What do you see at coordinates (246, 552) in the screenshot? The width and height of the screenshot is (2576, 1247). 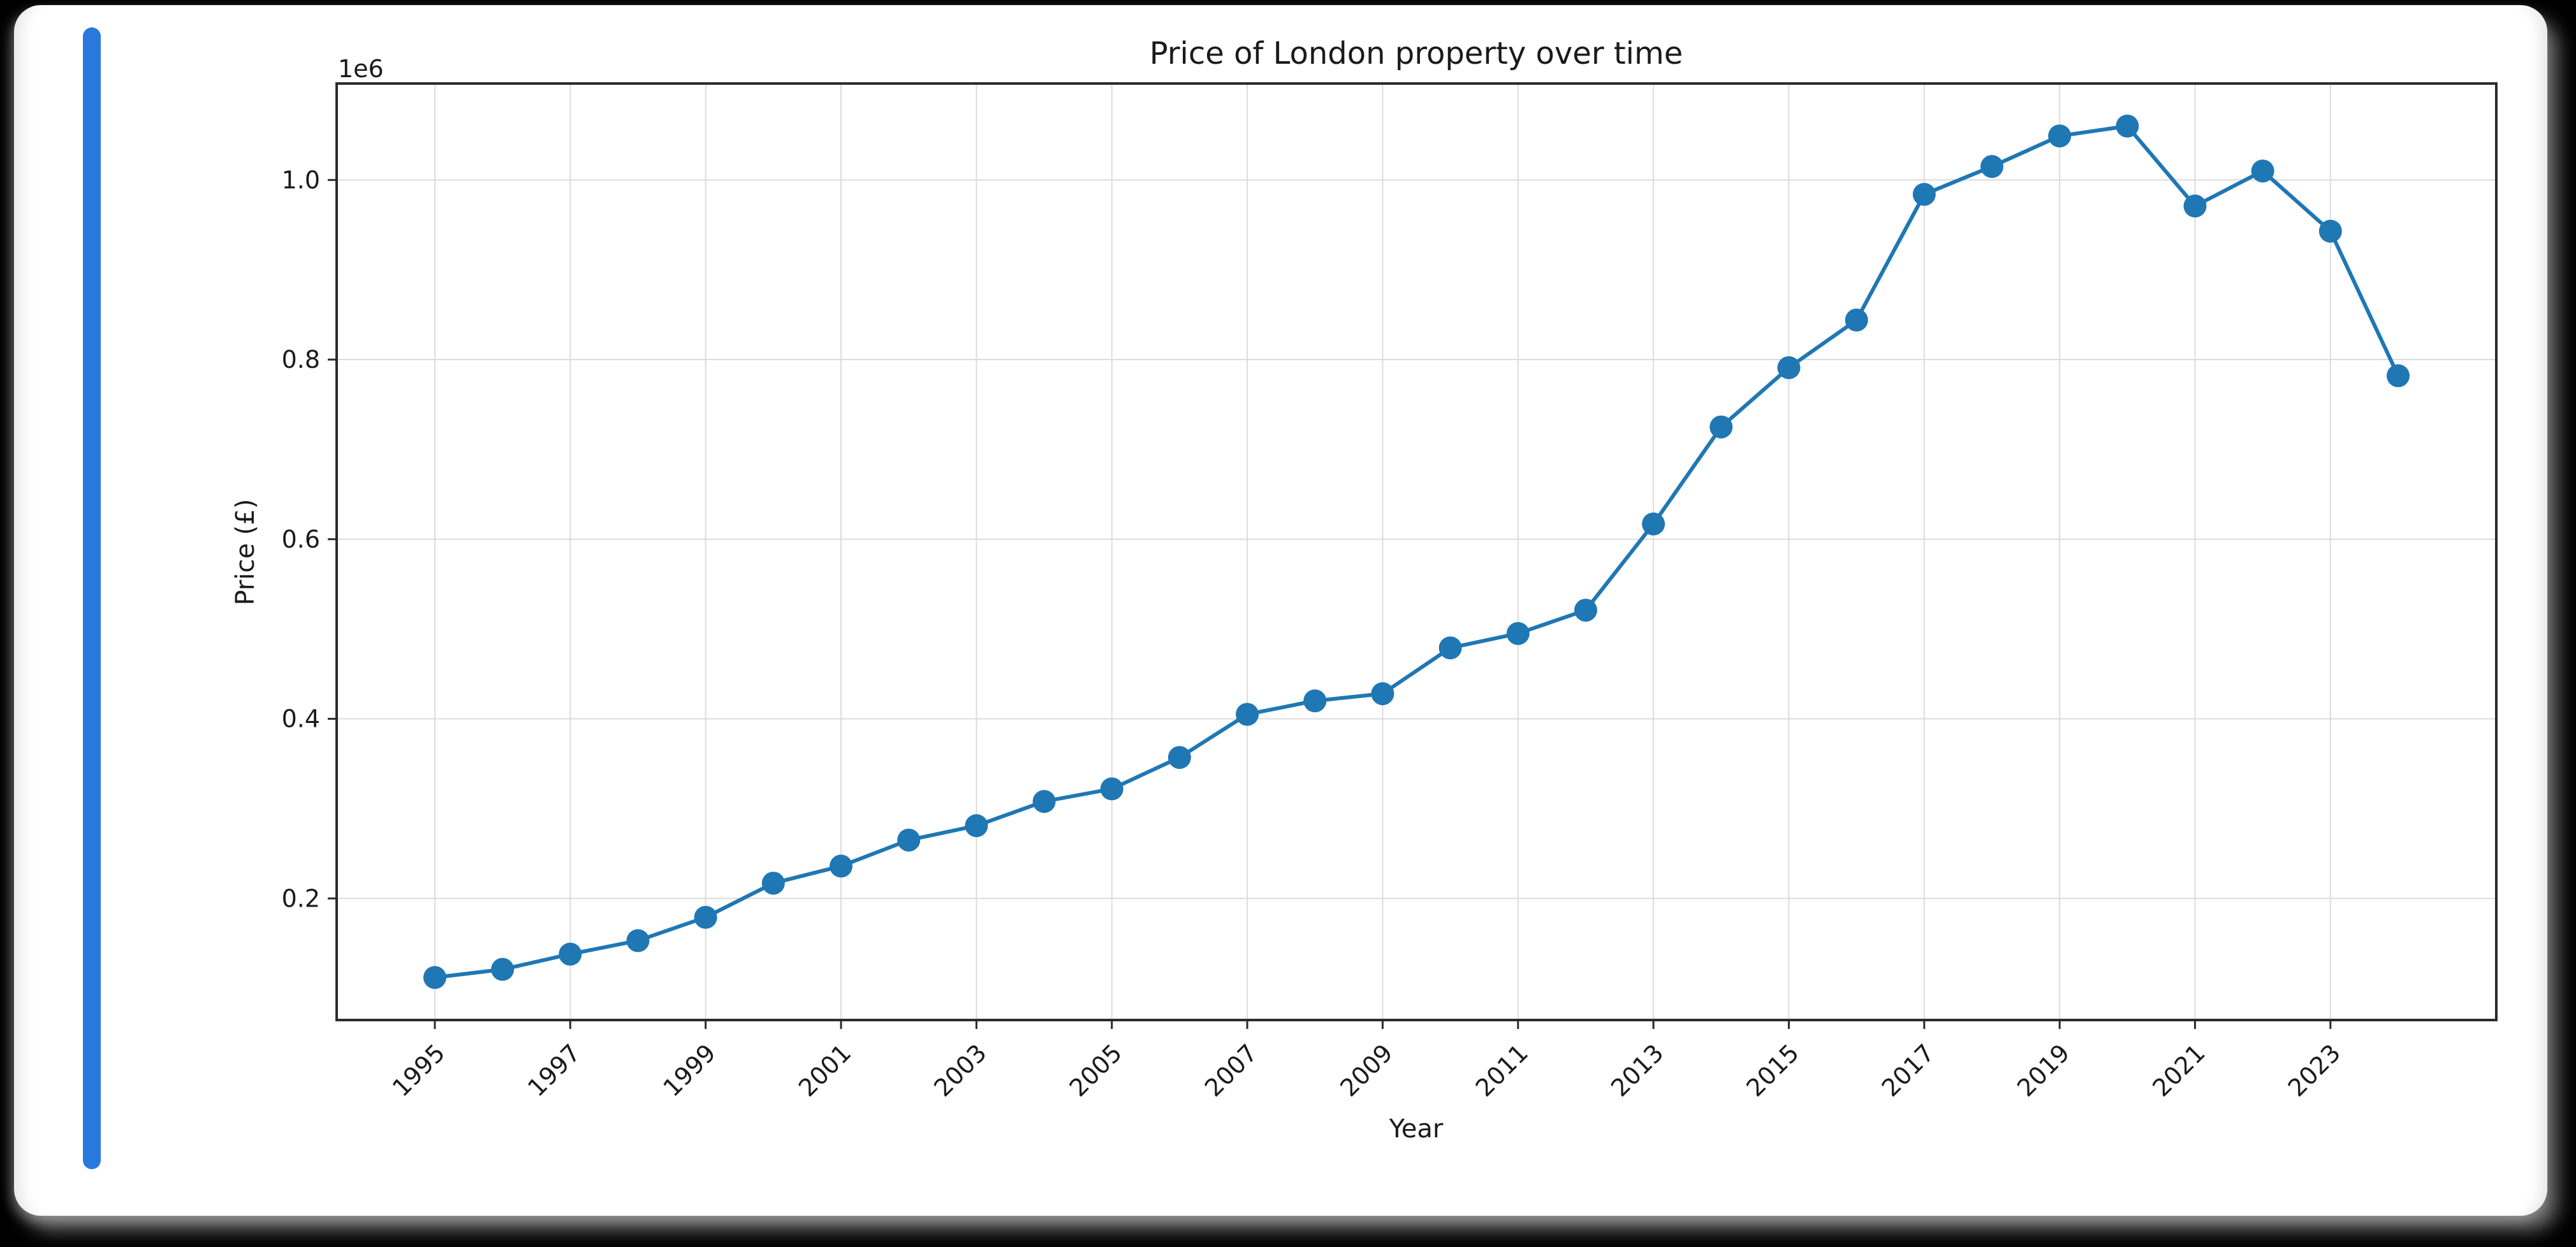 I see `y-axis-label: Price (£)` at bounding box center [246, 552].